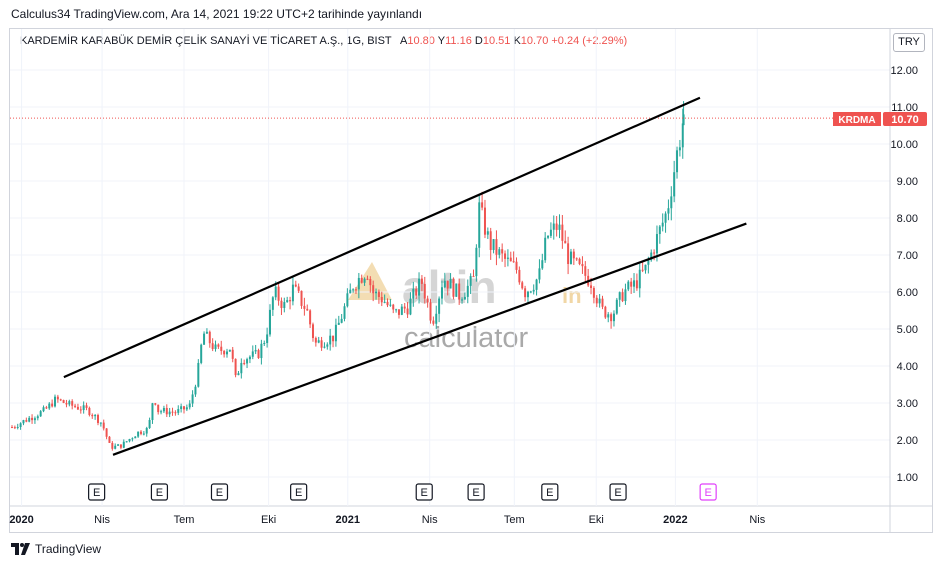 This screenshot has height=568, width=943. I want to click on watermark: altin in calculator, so click(465, 307).